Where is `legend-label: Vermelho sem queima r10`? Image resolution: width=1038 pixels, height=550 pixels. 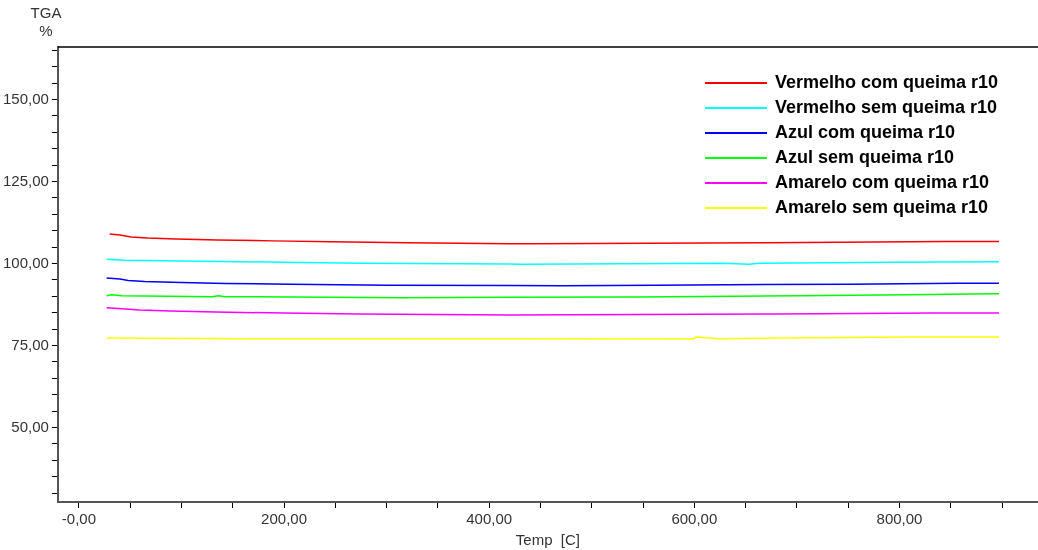
legend-label: Vermelho sem queima r10 is located at coordinates (886, 107).